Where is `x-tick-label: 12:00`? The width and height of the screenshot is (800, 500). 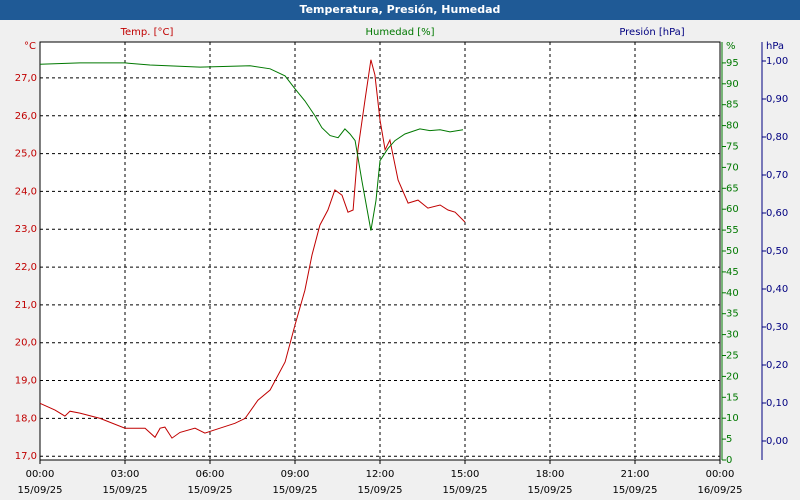 x-tick-label: 12:00 is located at coordinates (380, 474).